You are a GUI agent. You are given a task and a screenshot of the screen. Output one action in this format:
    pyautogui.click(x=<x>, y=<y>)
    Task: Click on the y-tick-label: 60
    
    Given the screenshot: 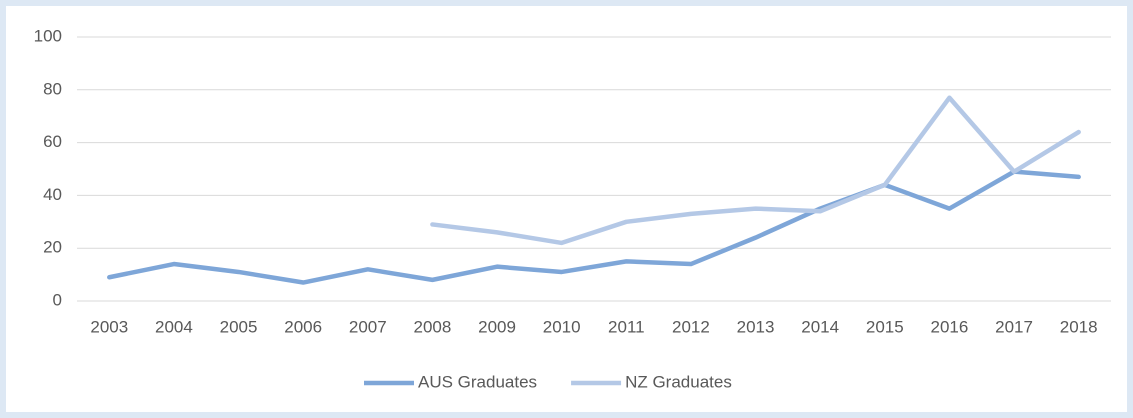 What is the action you would take?
    pyautogui.click(x=52, y=141)
    